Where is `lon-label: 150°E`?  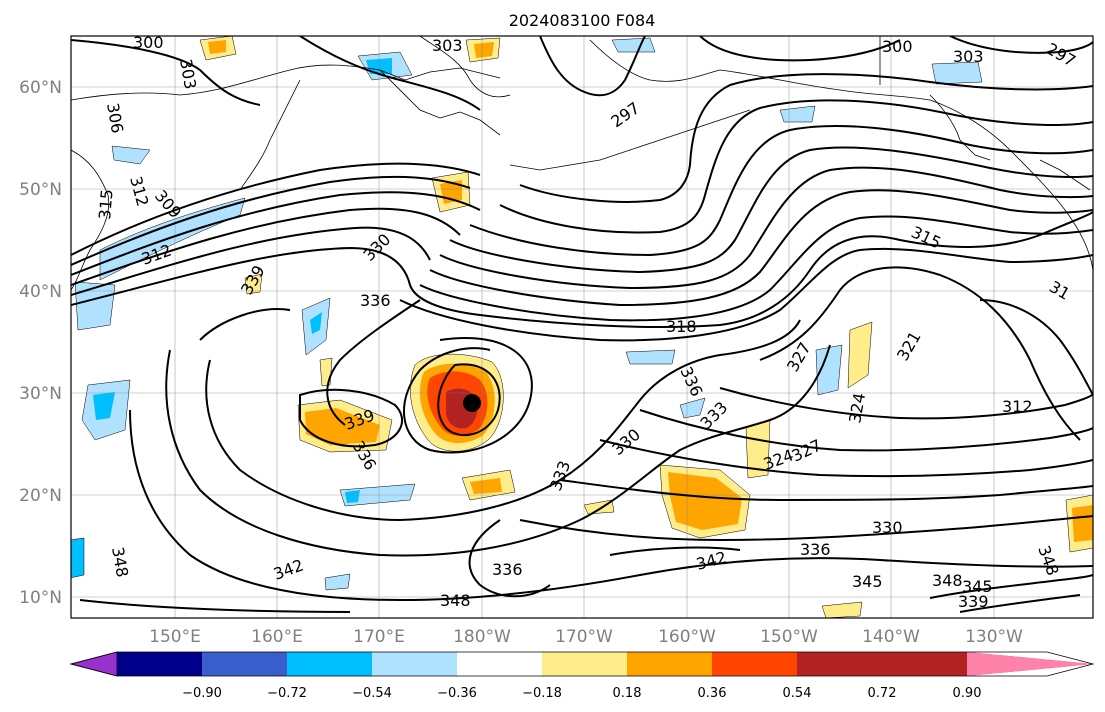
lon-label: 150°E is located at coordinates (175, 637).